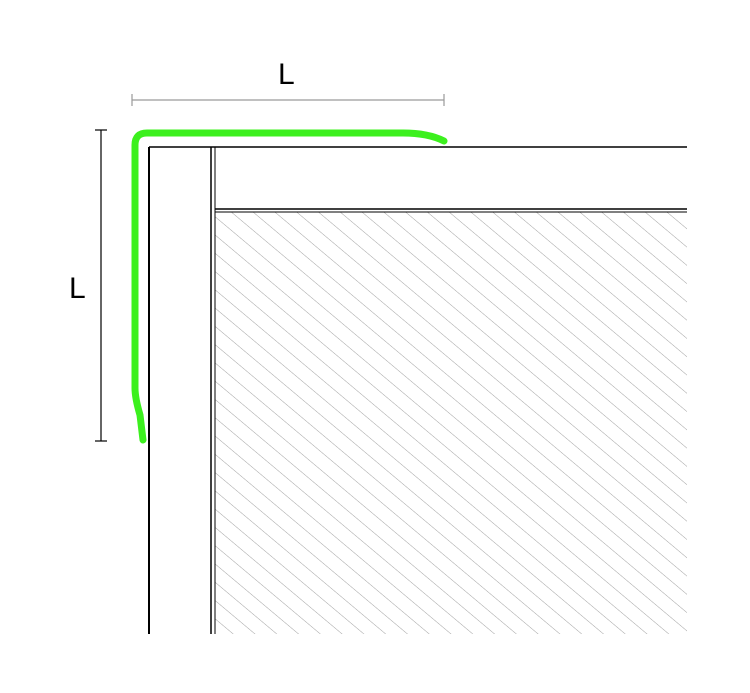 The image size is (750, 693). Describe the element at coordinates (288, 100) in the screenshot. I see `dimension-lines` at that location.